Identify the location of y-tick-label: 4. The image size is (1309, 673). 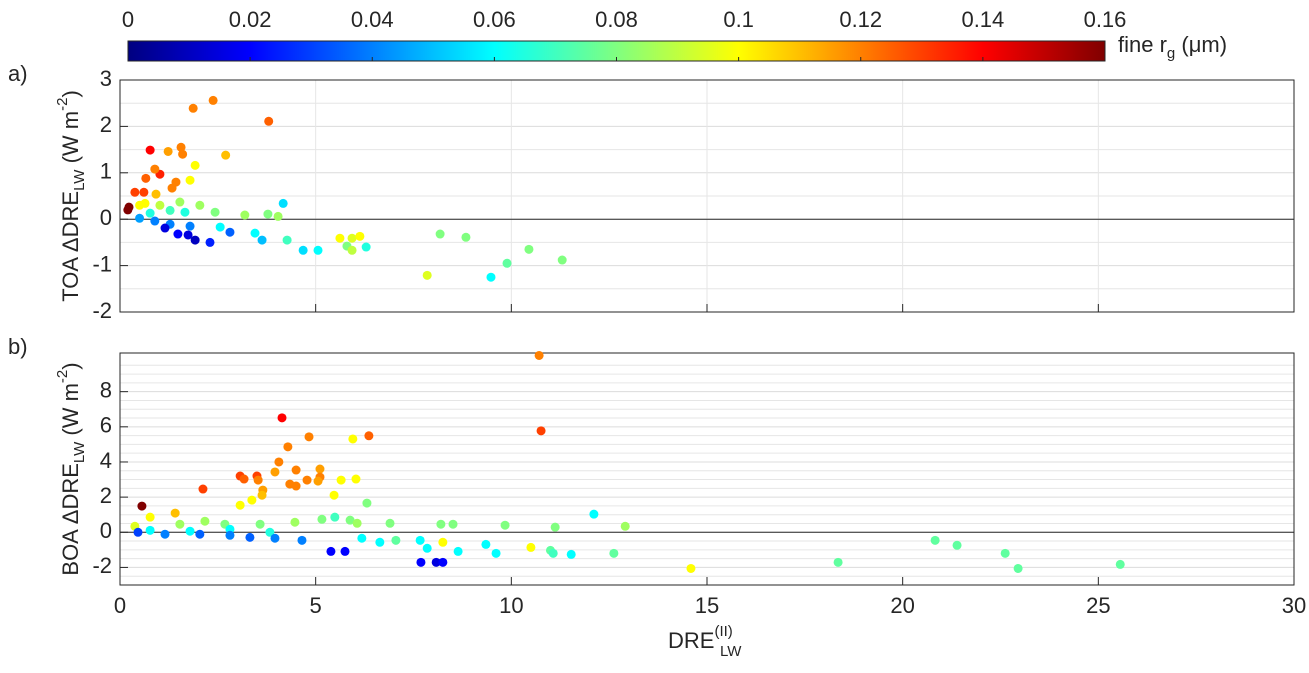
(106, 460).